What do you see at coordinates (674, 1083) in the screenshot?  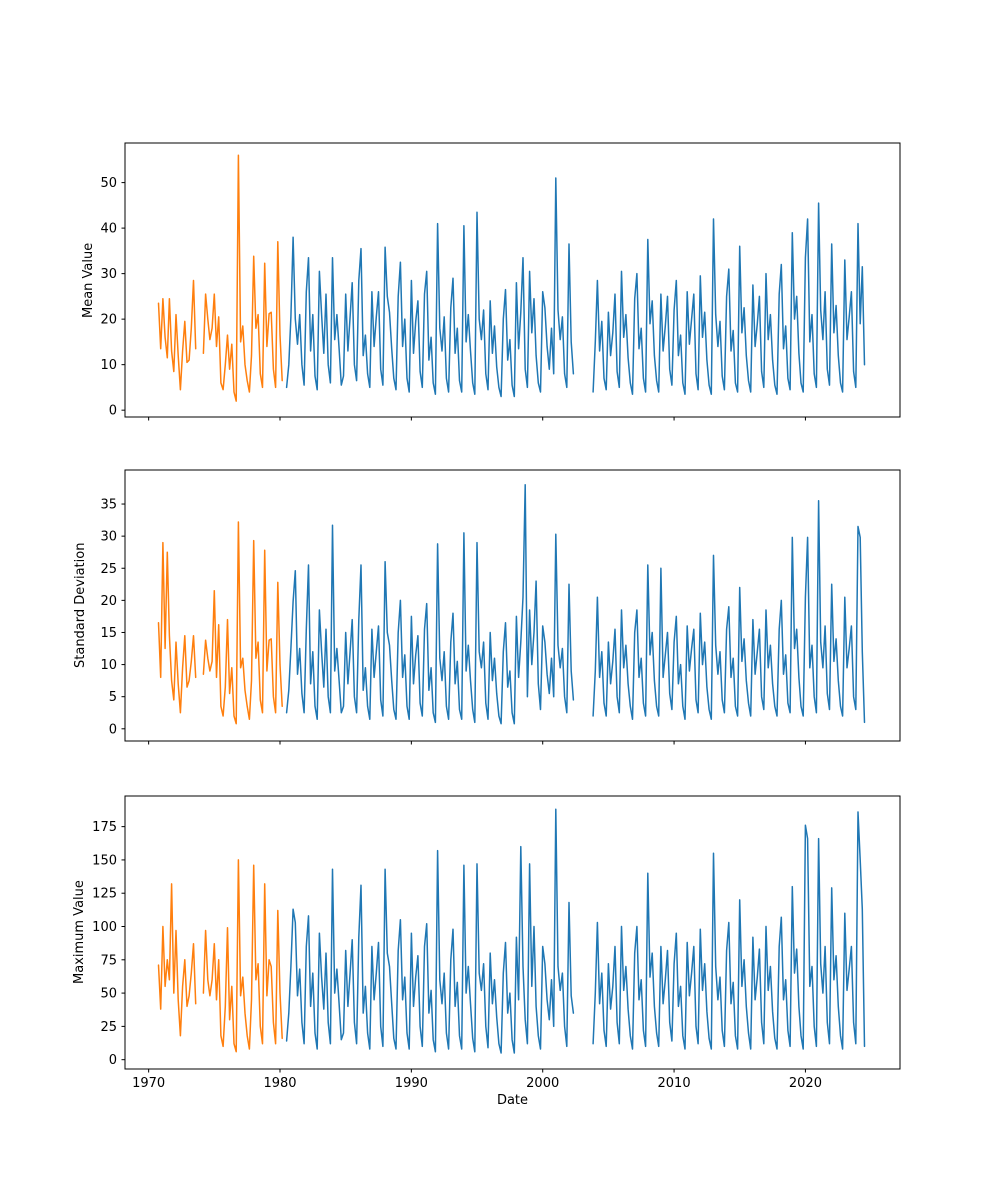 I see `x-tick-label: 2010` at bounding box center [674, 1083].